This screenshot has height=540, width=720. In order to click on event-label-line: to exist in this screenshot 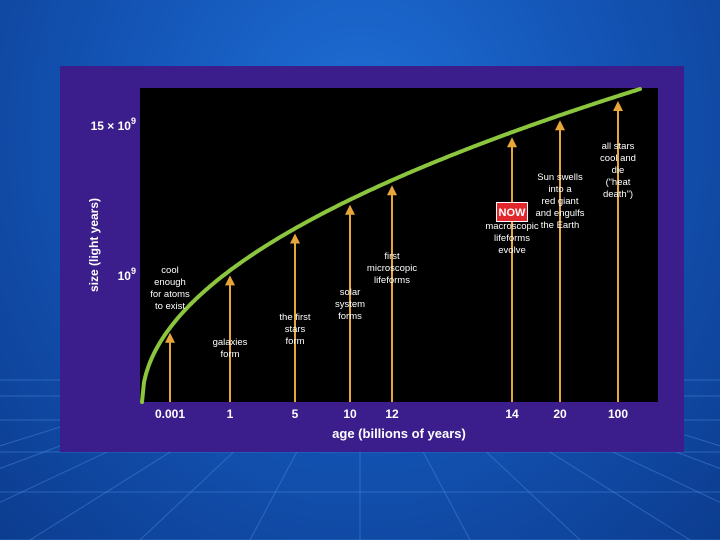, I will do `click(170, 306)`.